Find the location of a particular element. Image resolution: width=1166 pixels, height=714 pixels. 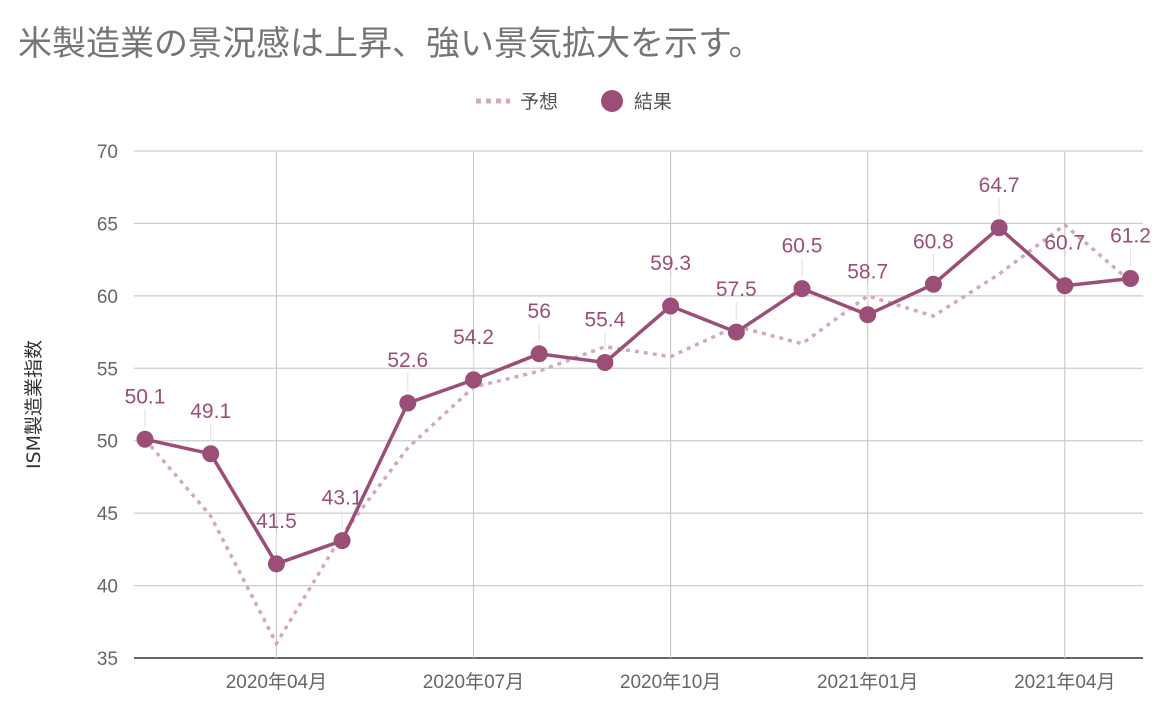

x-tick-label: 2021年01月 is located at coordinates (867, 682).